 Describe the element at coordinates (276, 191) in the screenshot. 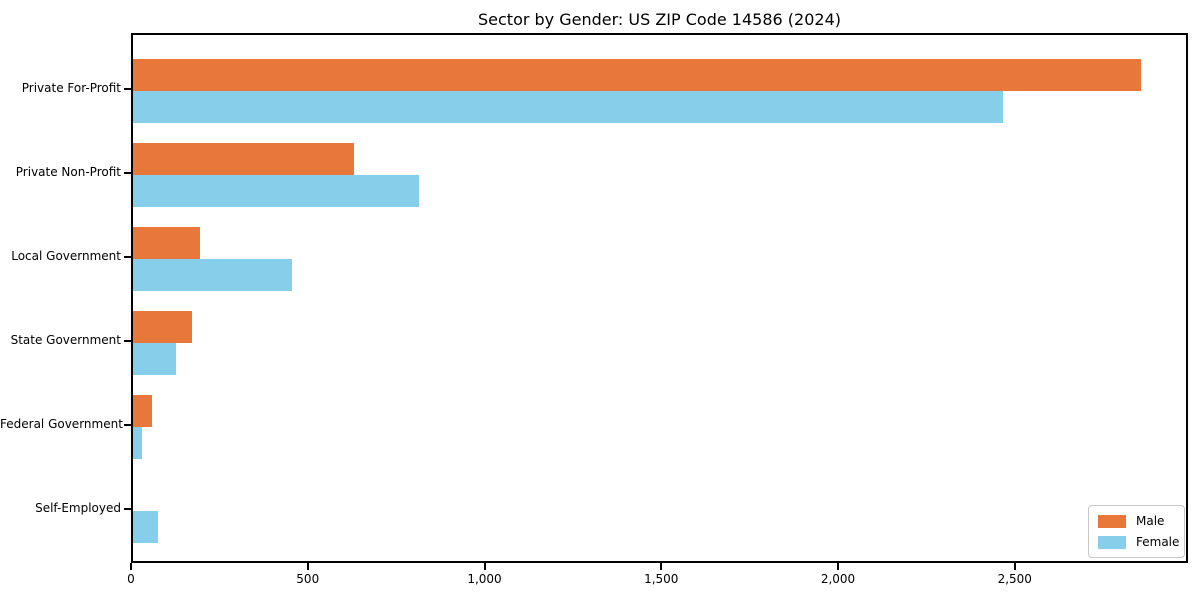

I see `bar-female-private-non-profit` at that location.